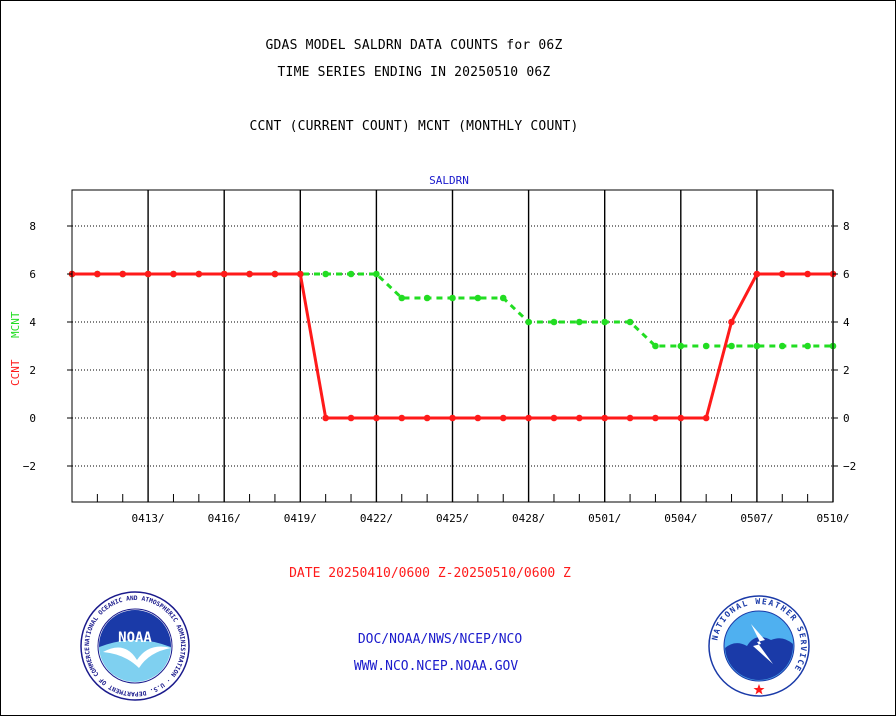 This screenshot has height=716, width=896. What do you see at coordinates (135, 638) in the screenshot?
I see `noaa-logo-text: NOAA` at bounding box center [135, 638].